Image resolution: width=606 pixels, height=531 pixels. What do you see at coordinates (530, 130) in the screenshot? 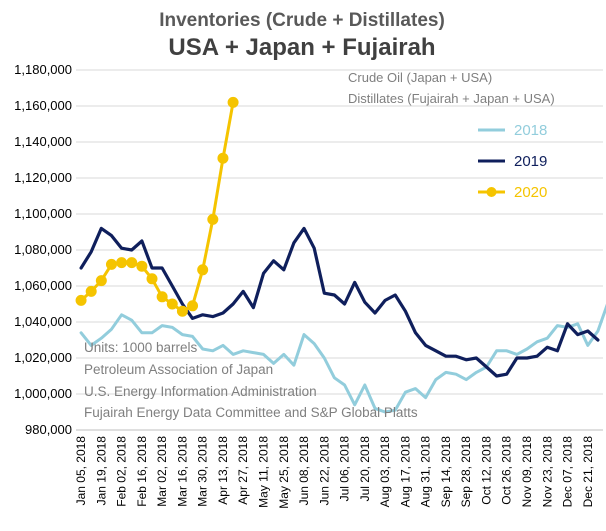
I see `legend-label: 2018` at bounding box center [530, 130].